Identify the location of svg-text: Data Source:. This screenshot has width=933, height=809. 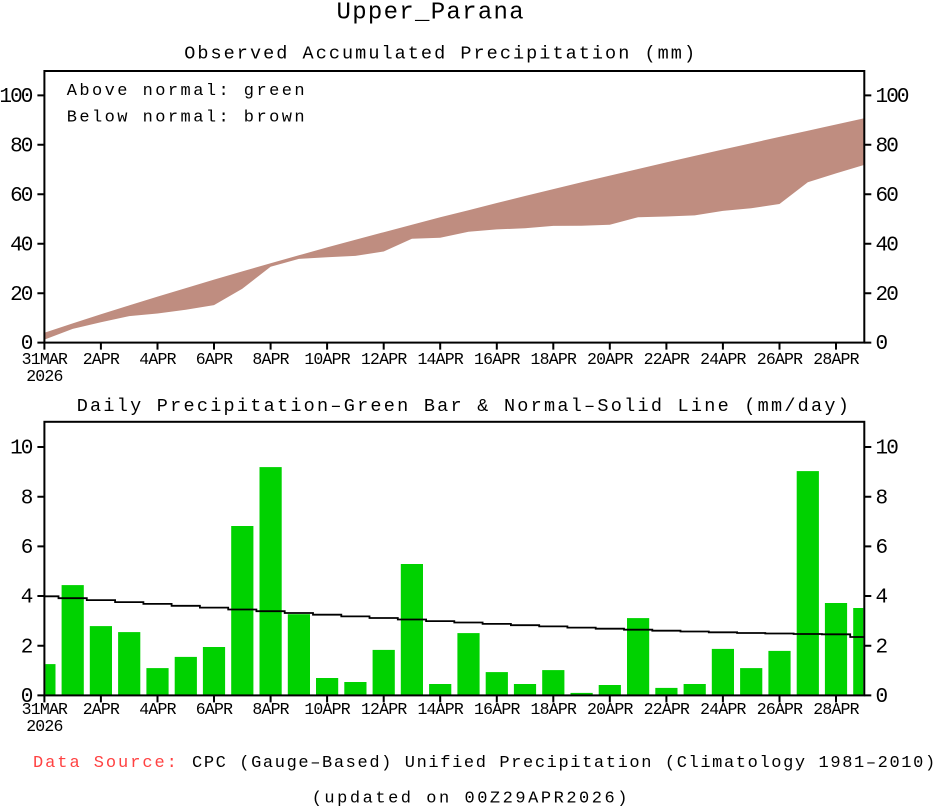
(106, 763).